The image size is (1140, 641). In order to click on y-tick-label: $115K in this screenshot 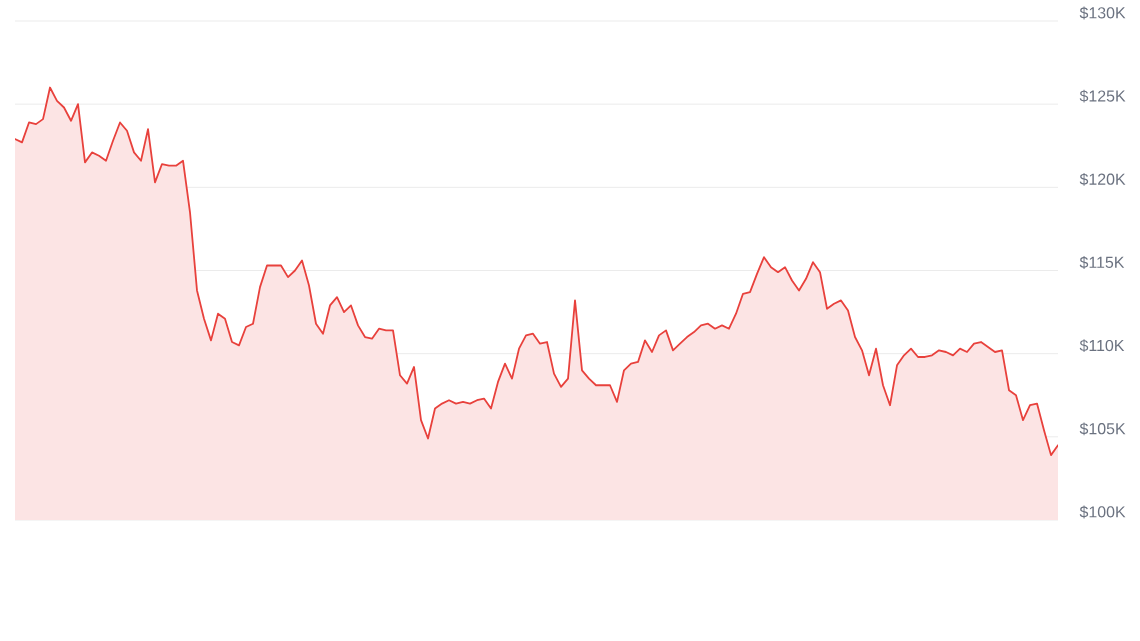, I will do `click(1102, 262)`.